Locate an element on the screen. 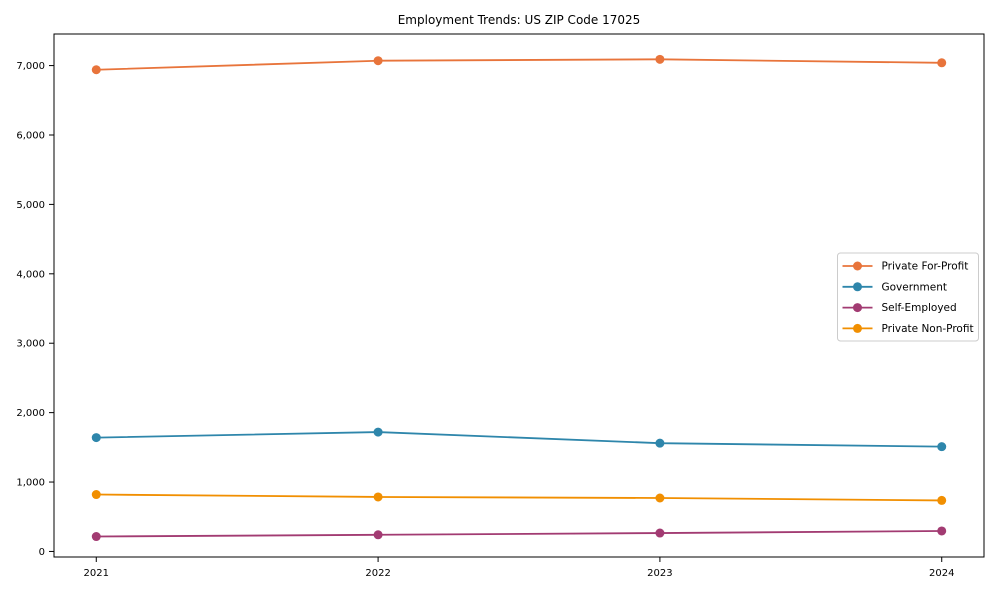 The width and height of the screenshot is (1000, 600). series-line-self-employed is located at coordinates (519, 534).